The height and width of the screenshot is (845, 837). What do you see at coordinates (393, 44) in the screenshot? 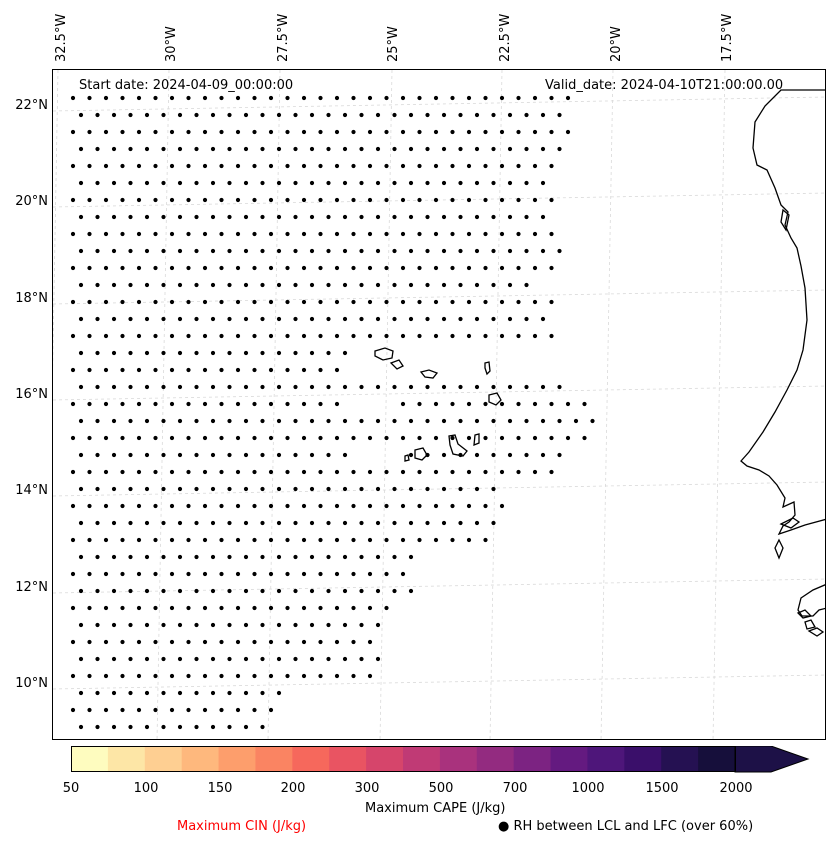
I see `lon-label-25w: 25°W` at bounding box center [393, 44].